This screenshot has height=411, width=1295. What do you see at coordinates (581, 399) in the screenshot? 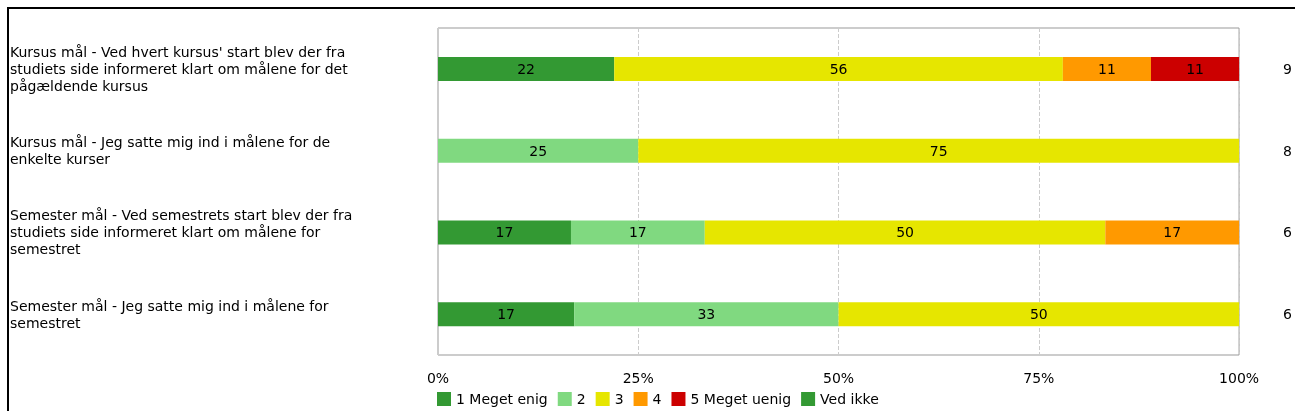
I see `legend-label: 2` at bounding box center [581, 399].